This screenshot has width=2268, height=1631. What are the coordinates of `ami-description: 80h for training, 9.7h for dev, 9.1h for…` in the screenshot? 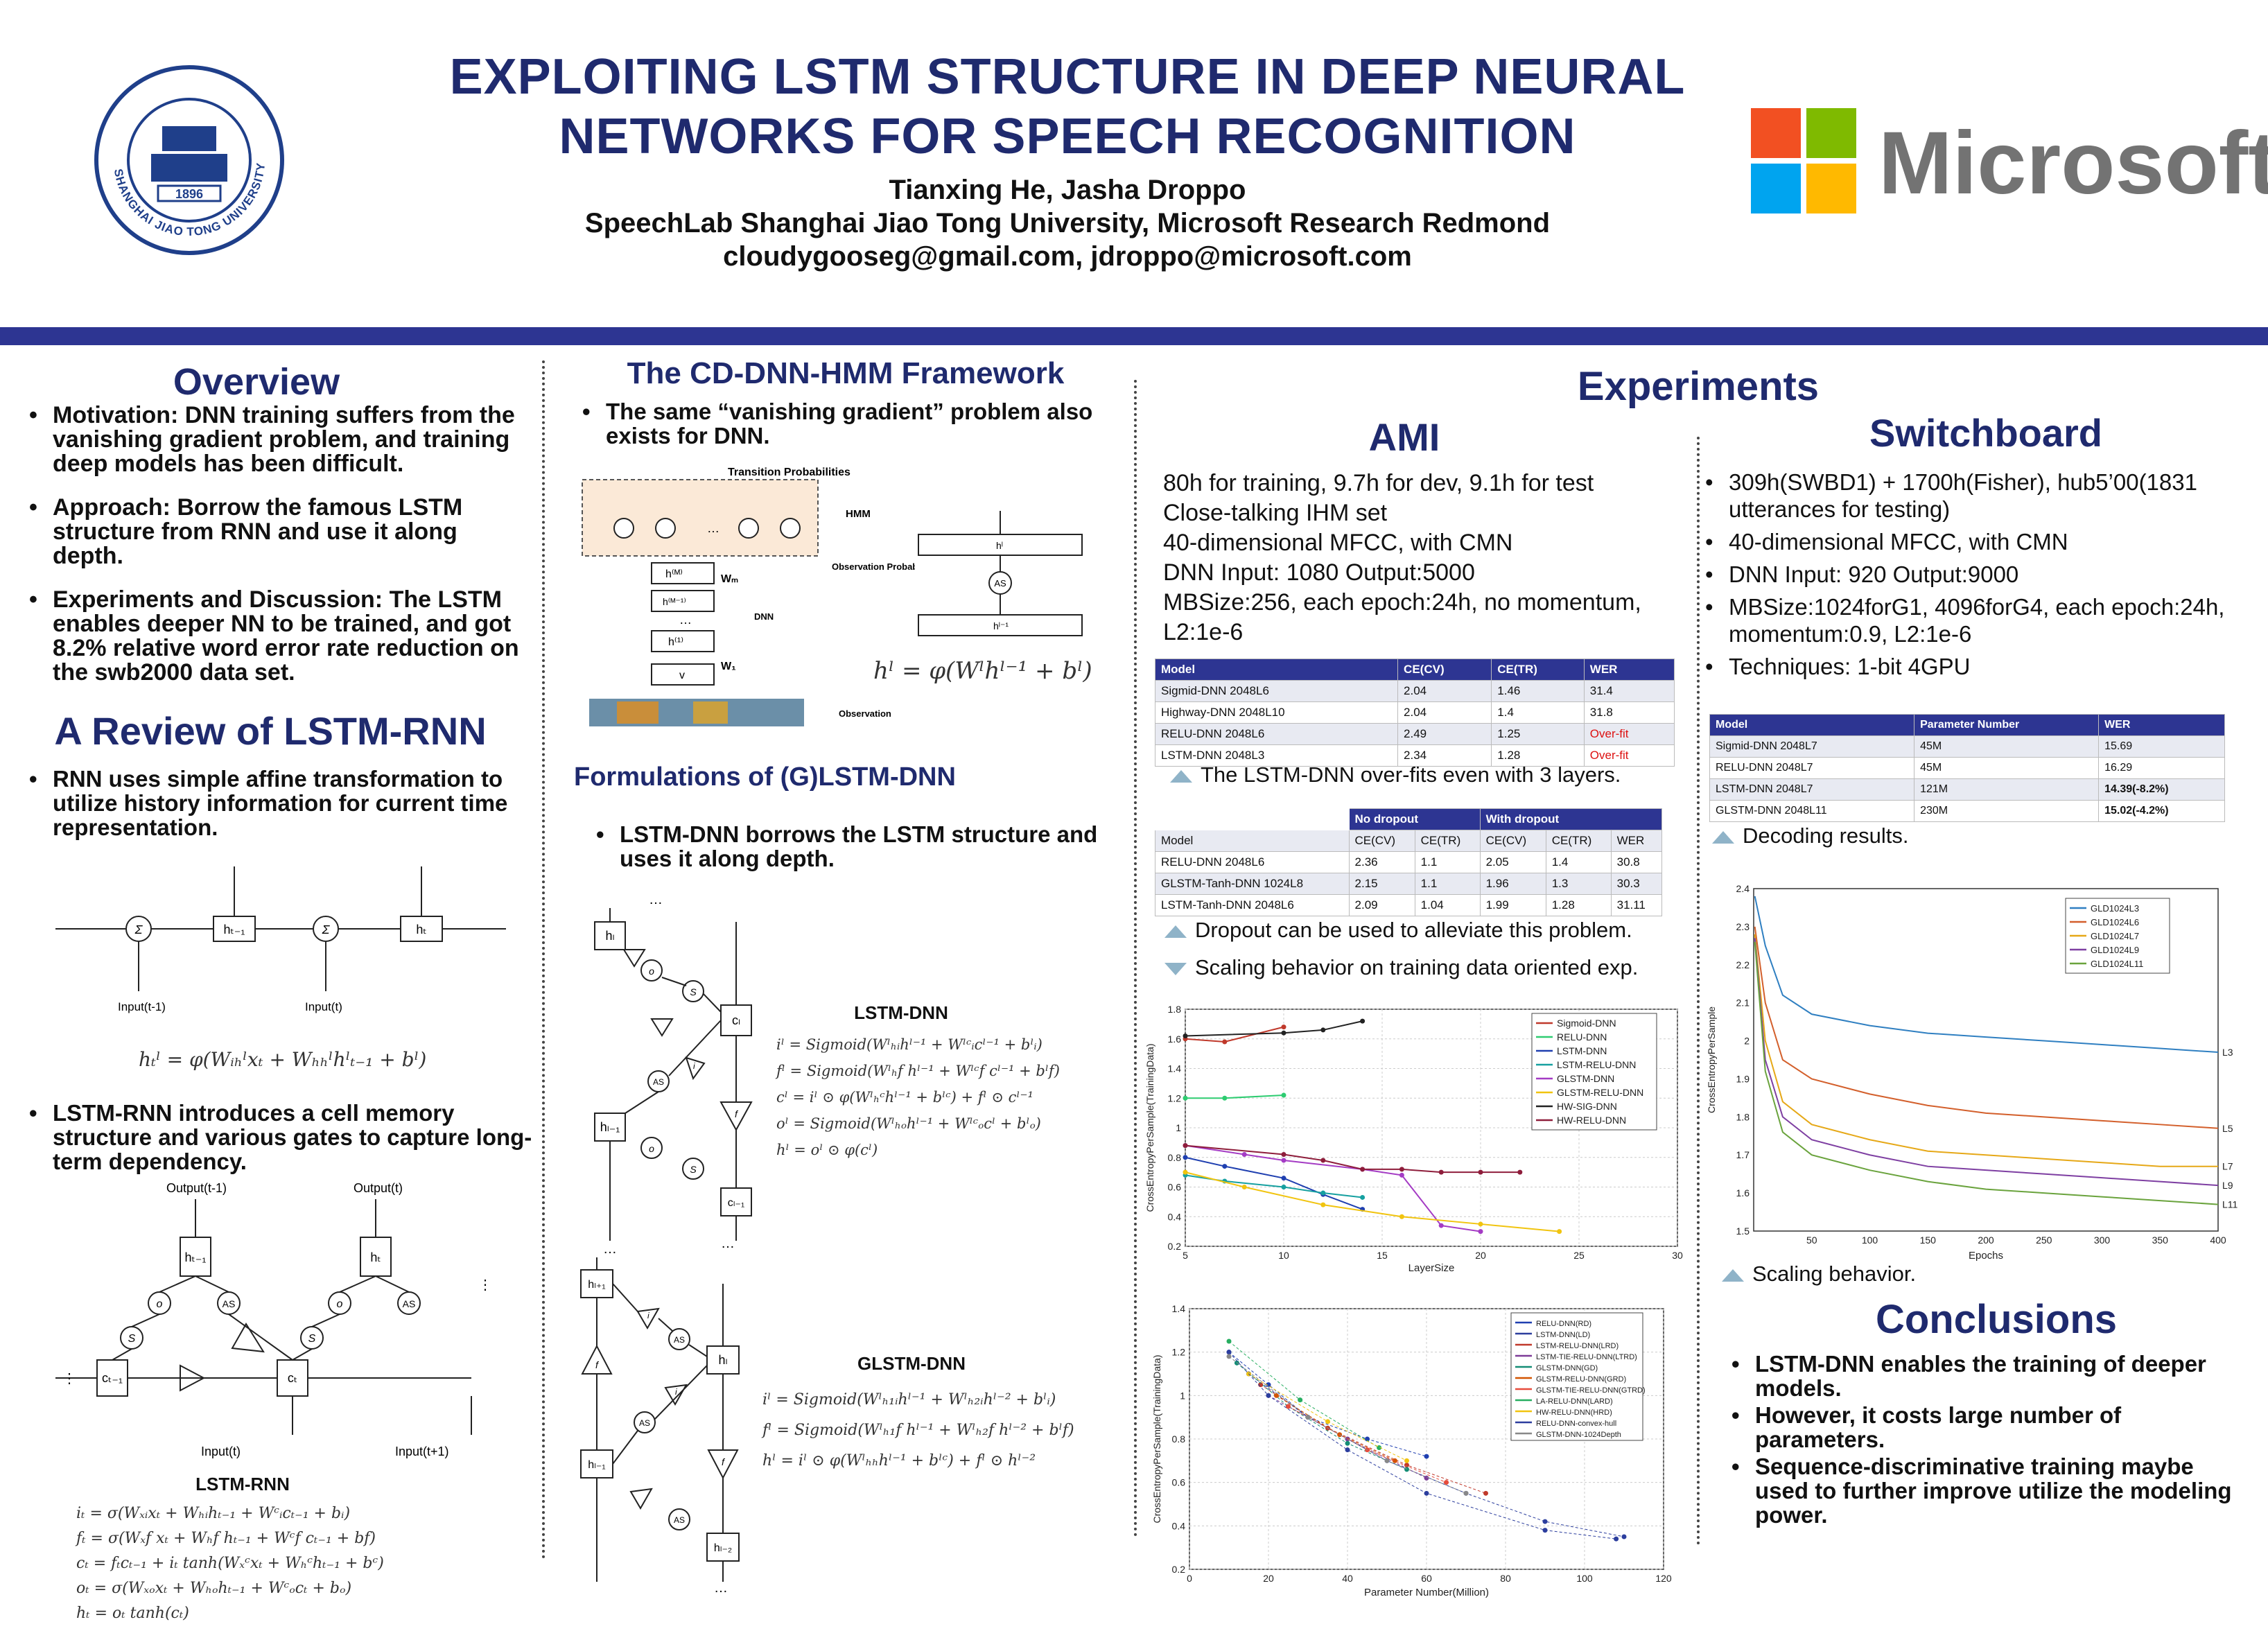 It's located at (1426, 558).